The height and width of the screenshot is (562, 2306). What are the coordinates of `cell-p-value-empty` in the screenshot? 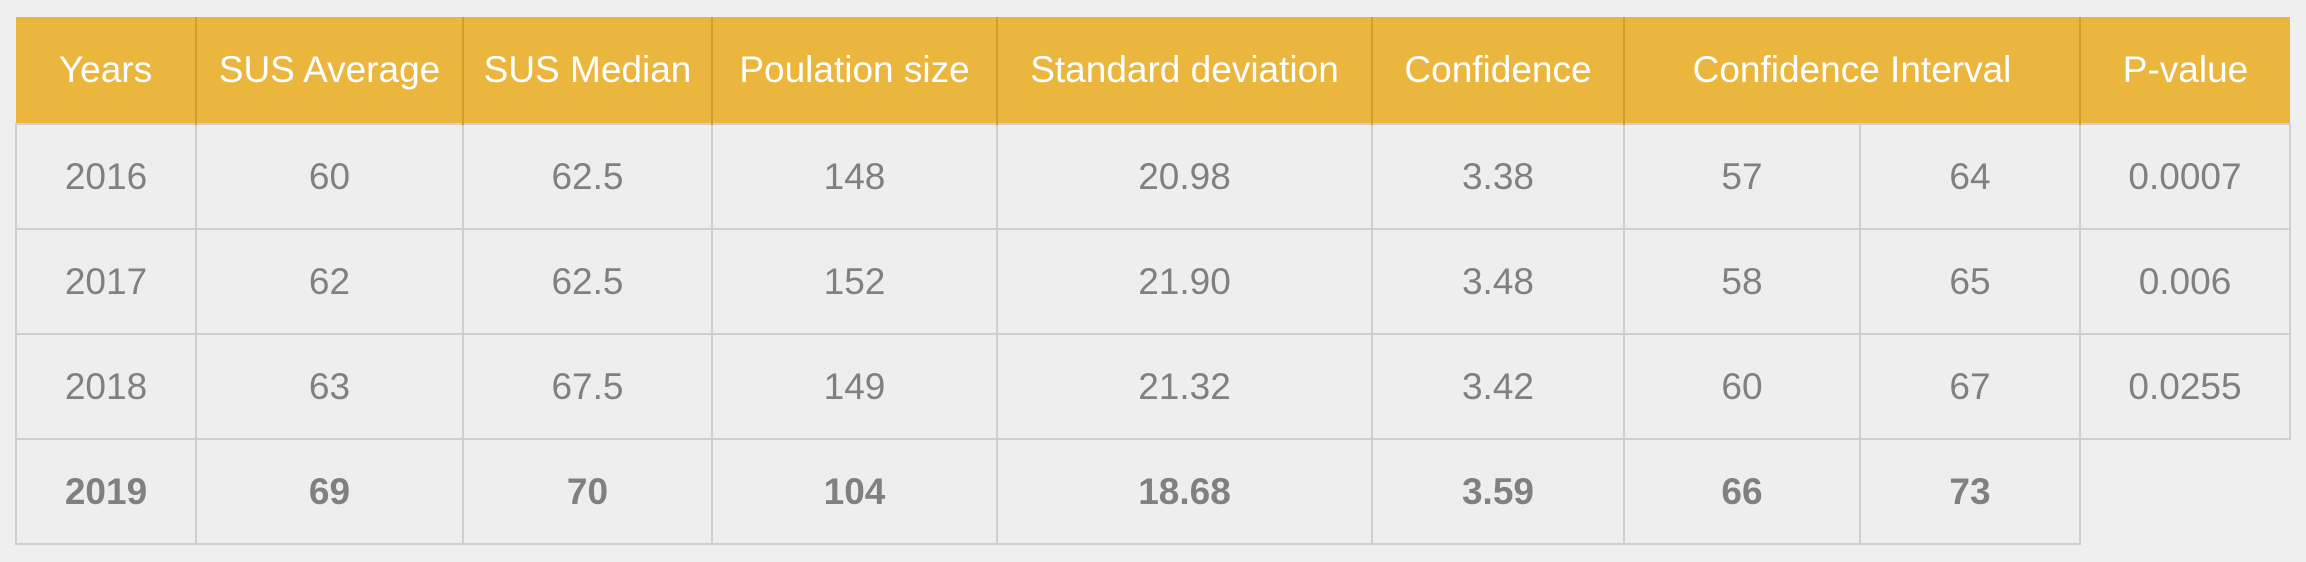 It's located at (2185, 491).